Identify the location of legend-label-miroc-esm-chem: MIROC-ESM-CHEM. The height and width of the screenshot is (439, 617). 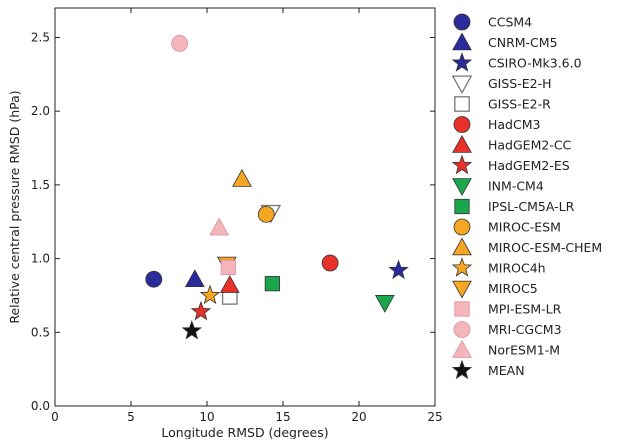
(545, 247).